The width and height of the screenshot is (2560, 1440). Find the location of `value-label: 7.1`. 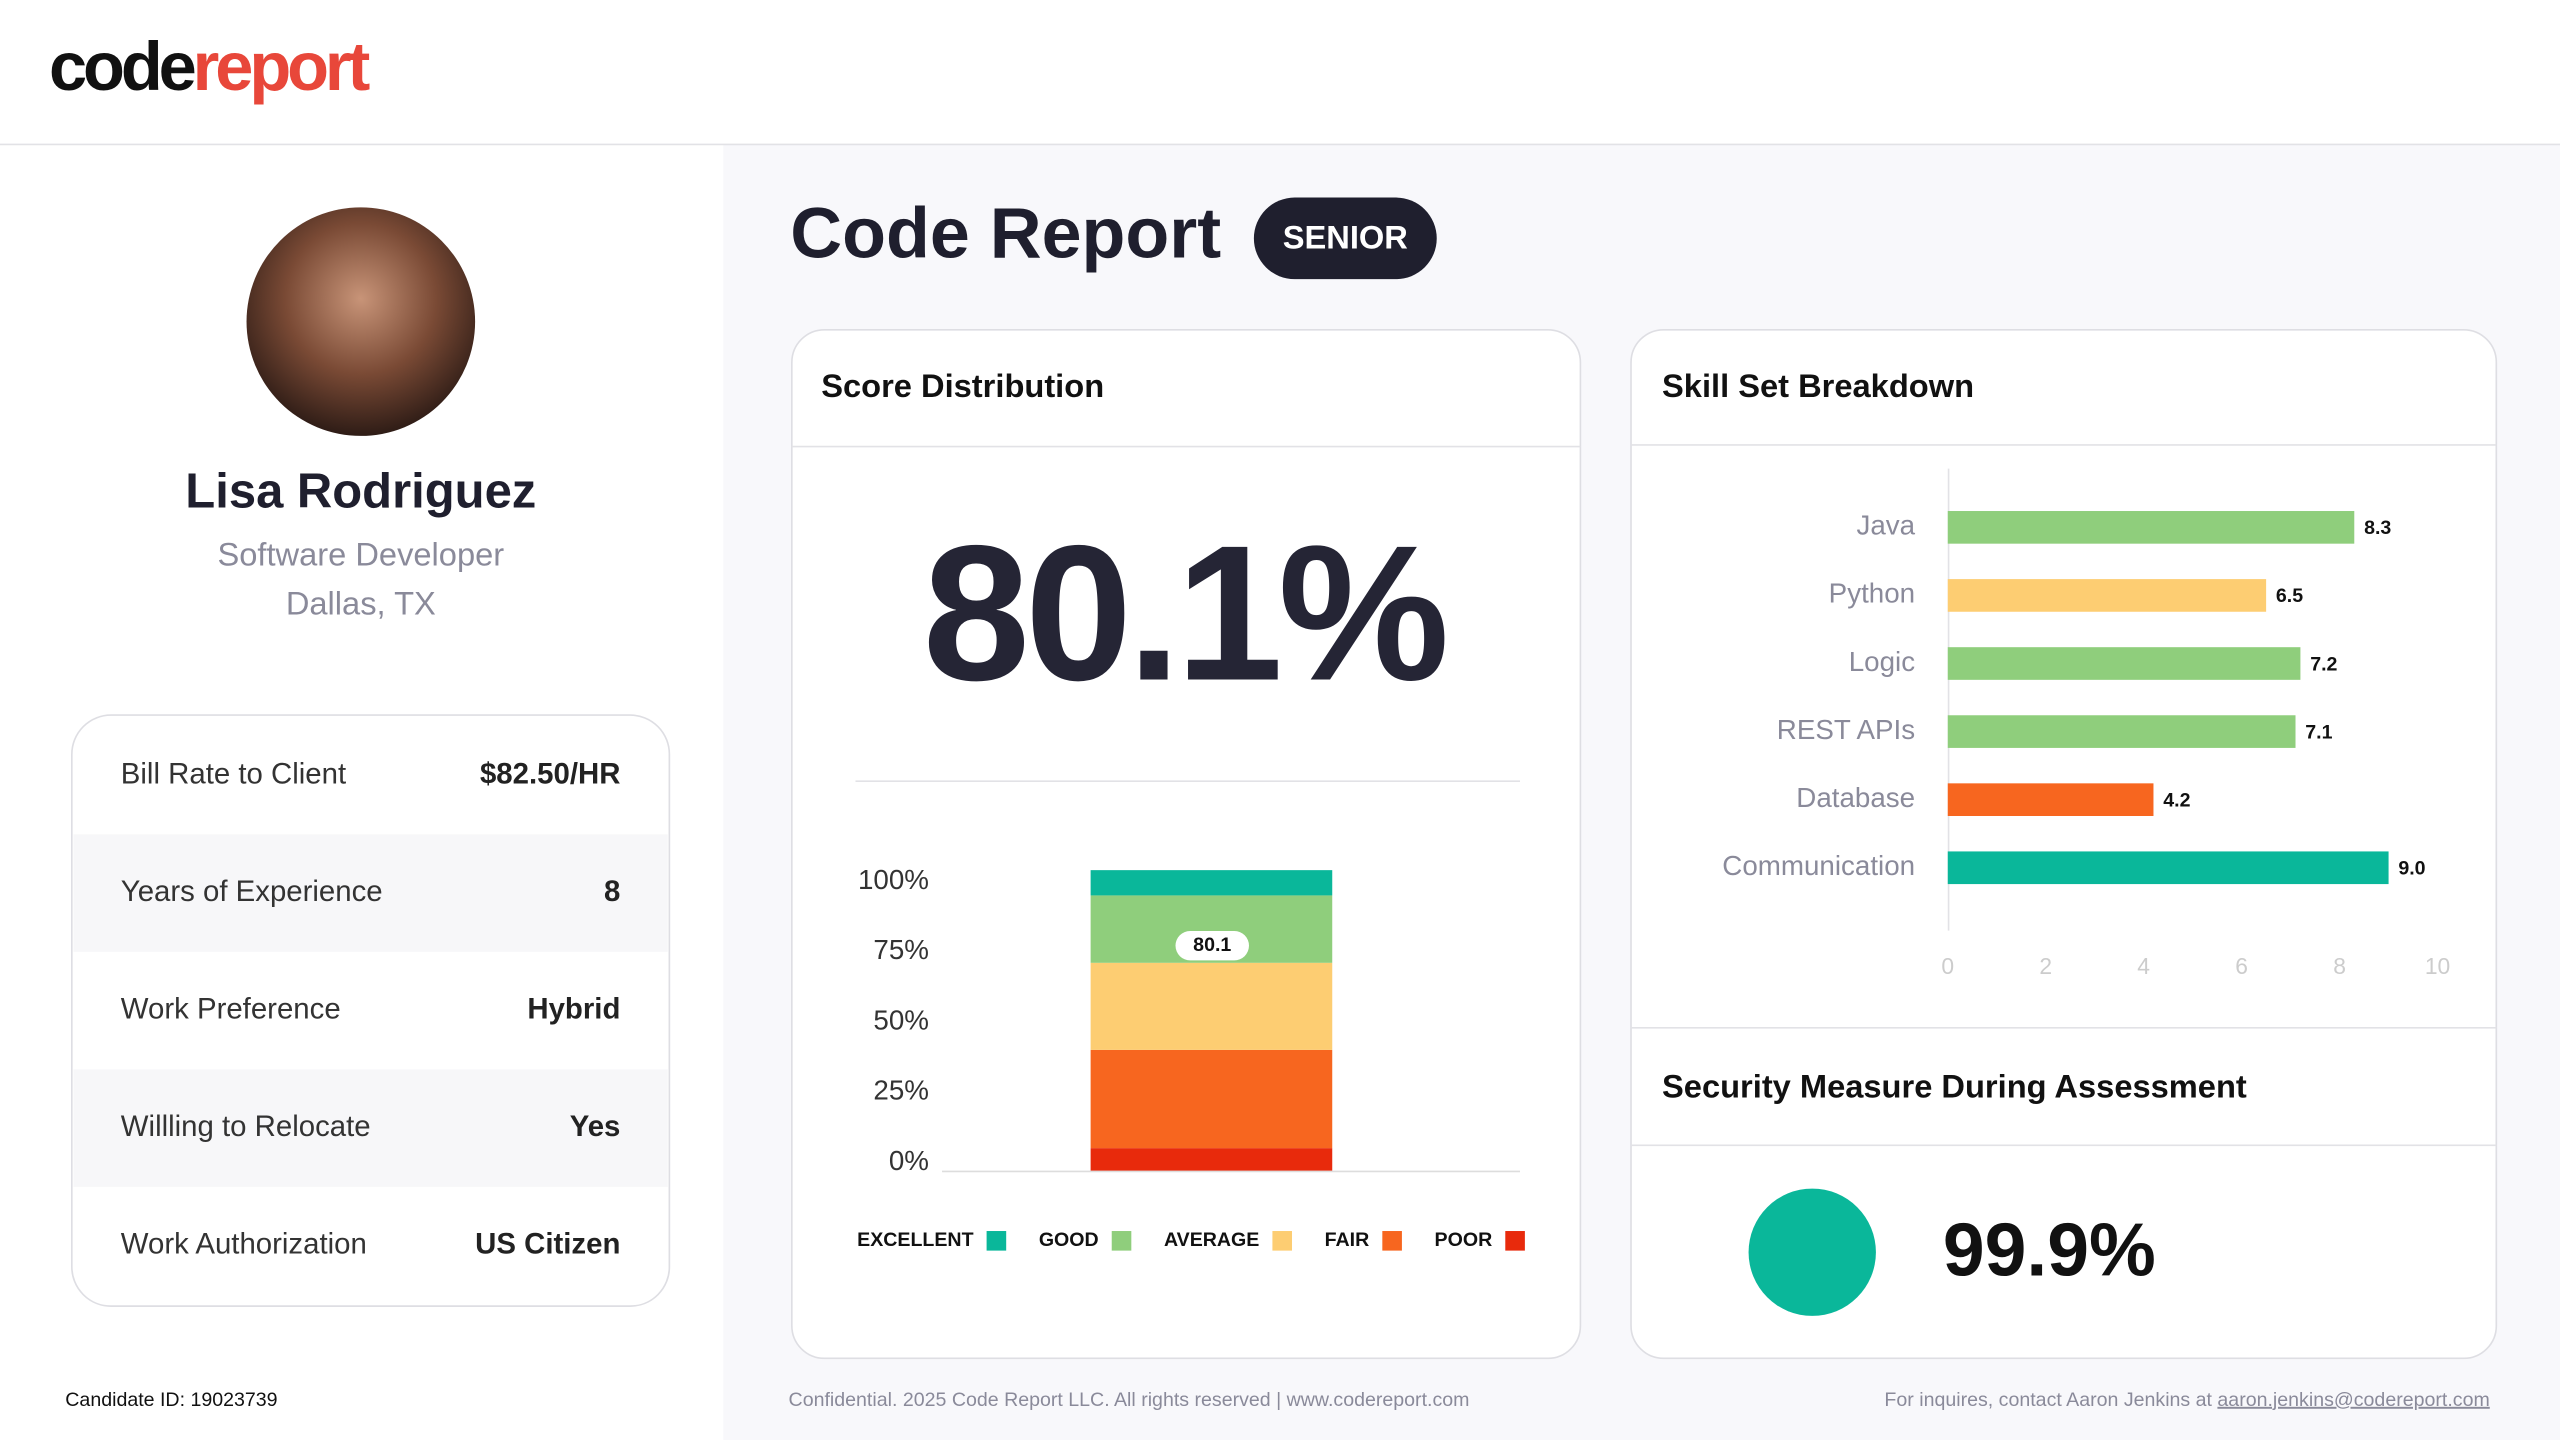

value-label: 7.1 is located at coordinates (2318, 732).